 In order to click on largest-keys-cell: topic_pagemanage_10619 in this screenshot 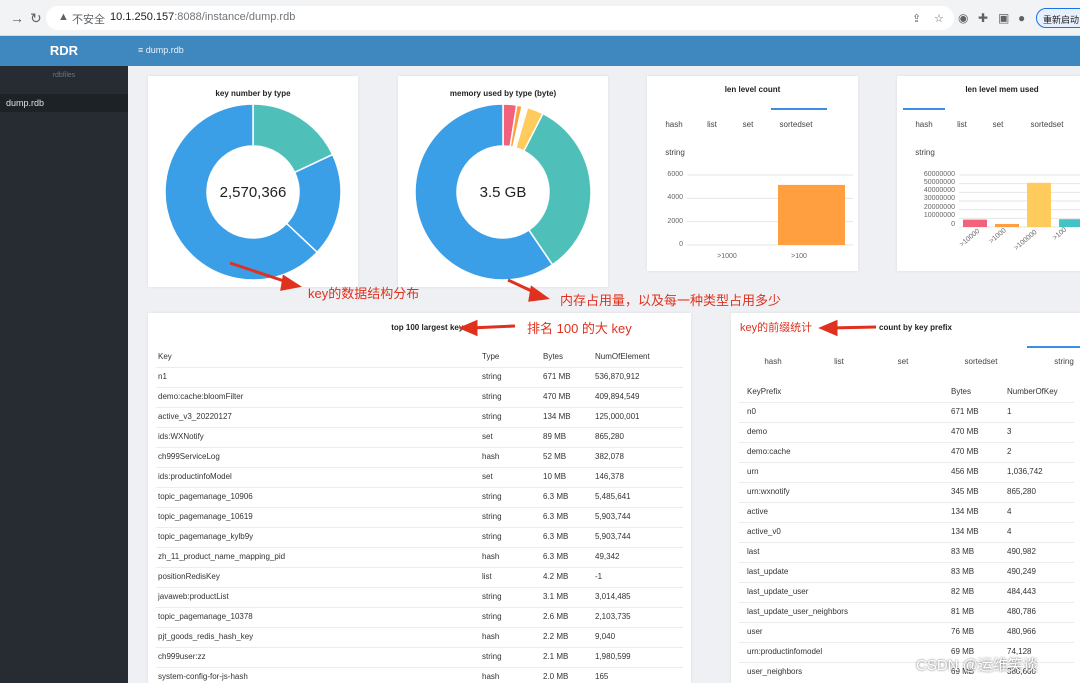, I will do `click(205, 516)`.